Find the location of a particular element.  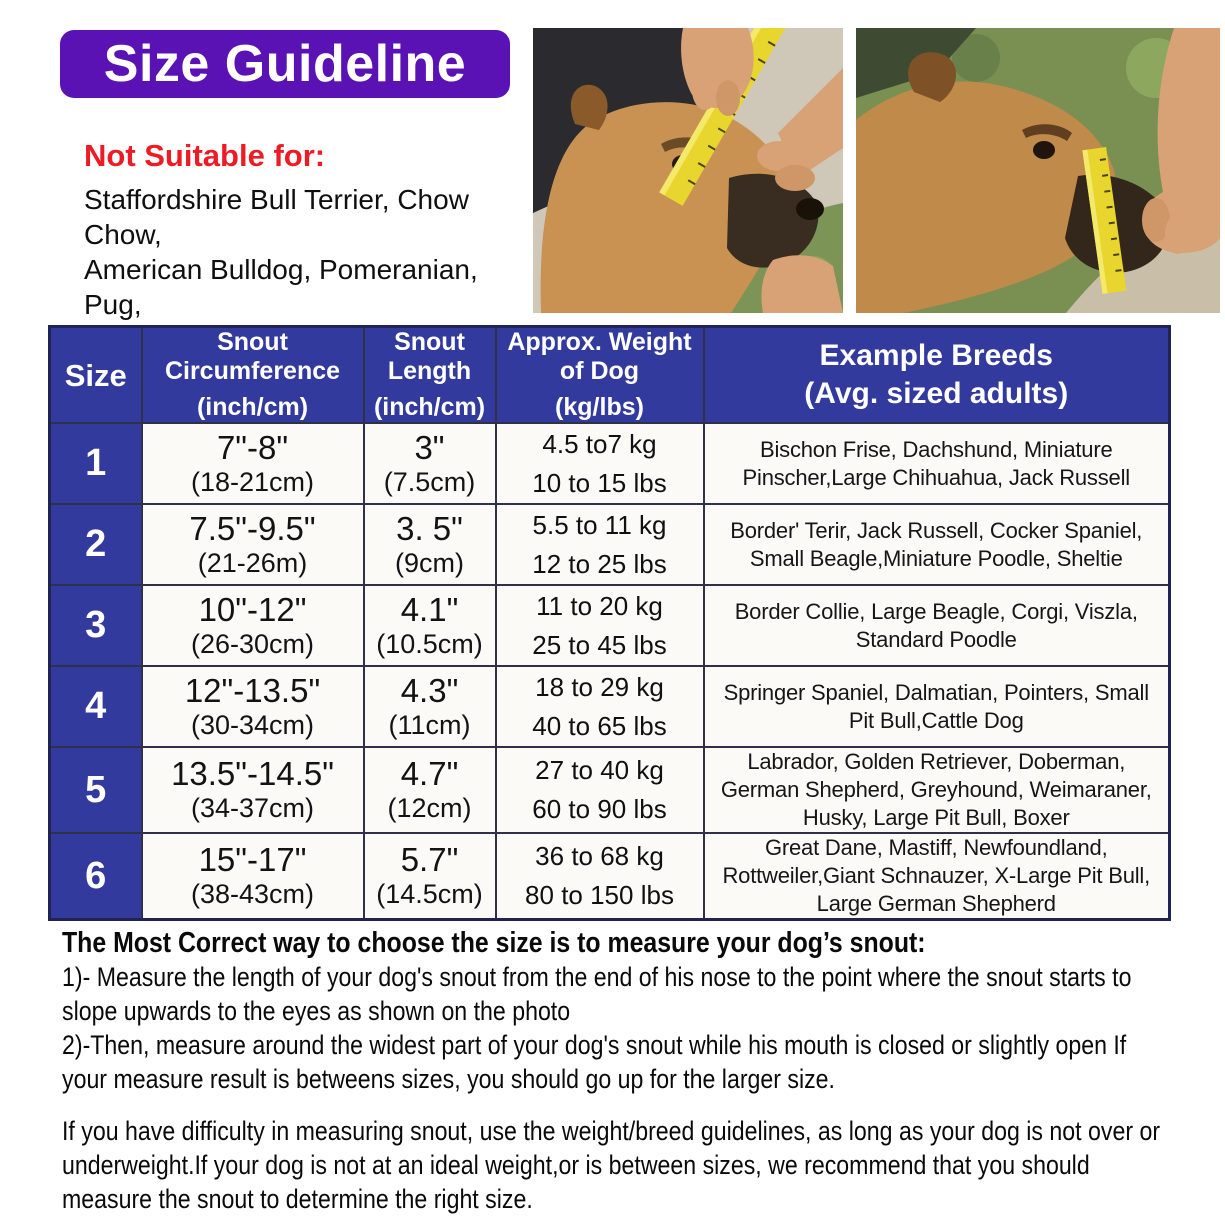

header-line: Snout is located at coordinates (252, 342).